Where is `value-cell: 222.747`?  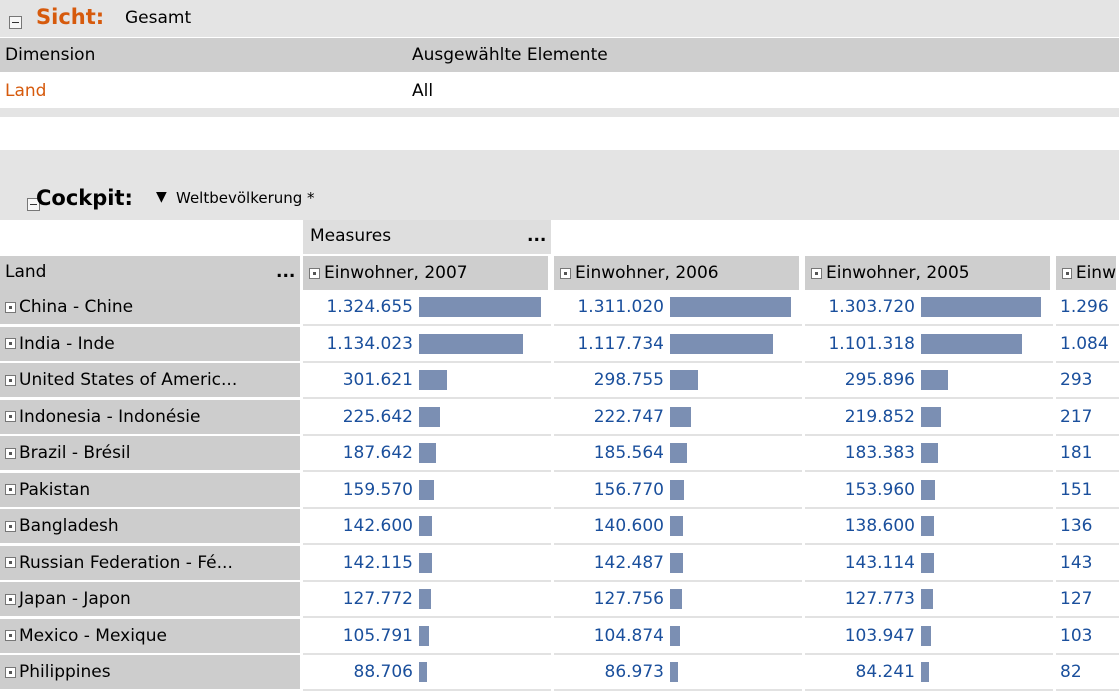
value-cell: 222.747 is located at coordinates (678, 418).